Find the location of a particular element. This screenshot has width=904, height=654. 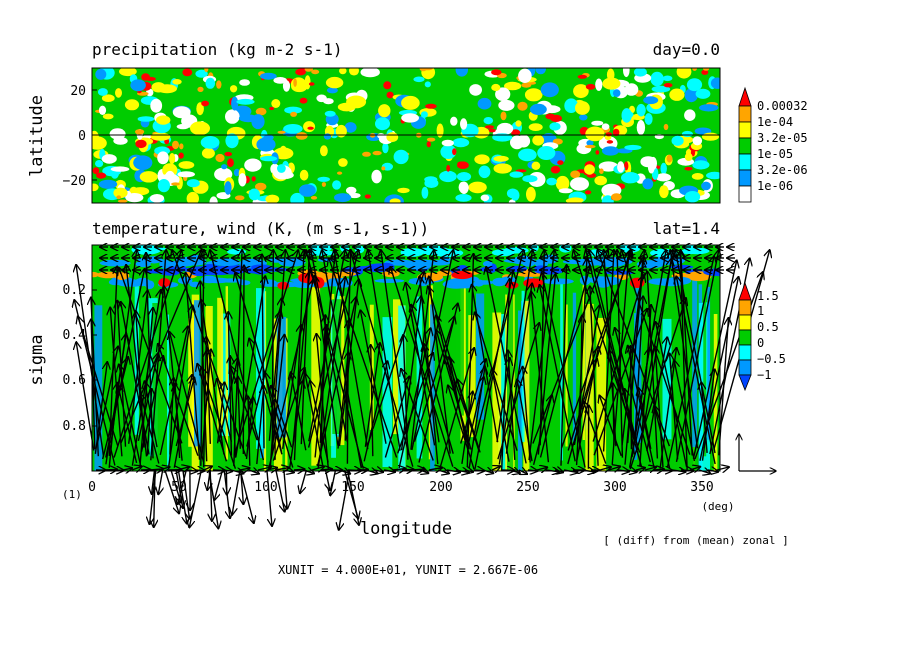

precip-day-label: day=0.0 is located at coordinates (686, 49).